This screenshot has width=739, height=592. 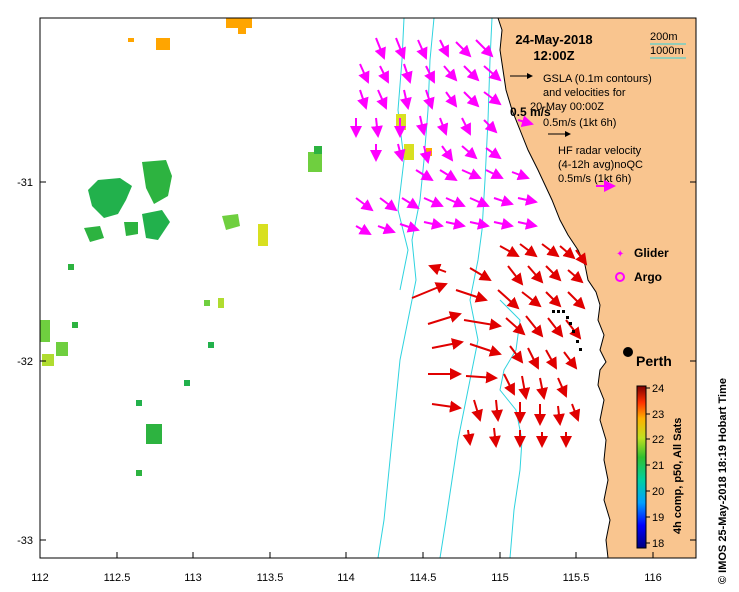 I want to click on x-tick-114: 114, so click(x=346, y=578).